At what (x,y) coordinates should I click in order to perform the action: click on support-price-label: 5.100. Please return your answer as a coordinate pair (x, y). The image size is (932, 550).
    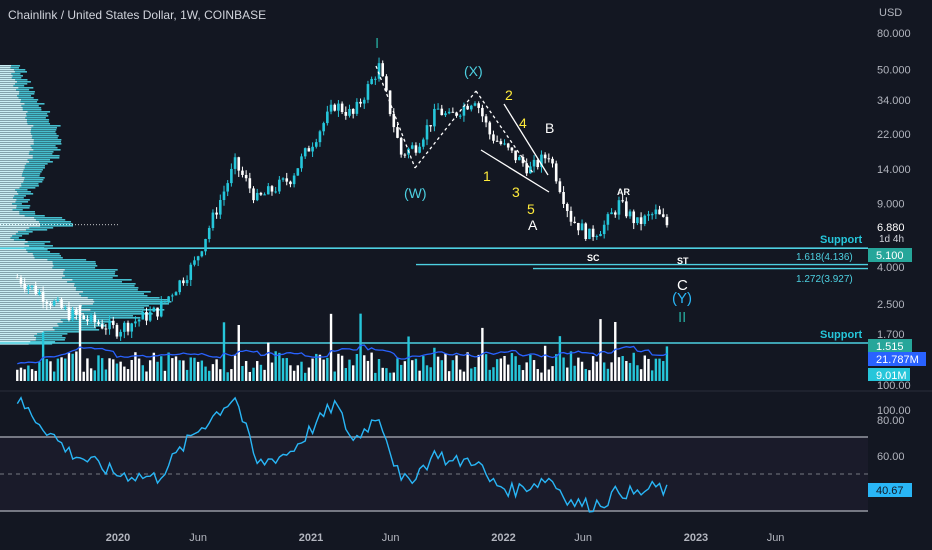
    Looking at the image, I should click on (890, 256).